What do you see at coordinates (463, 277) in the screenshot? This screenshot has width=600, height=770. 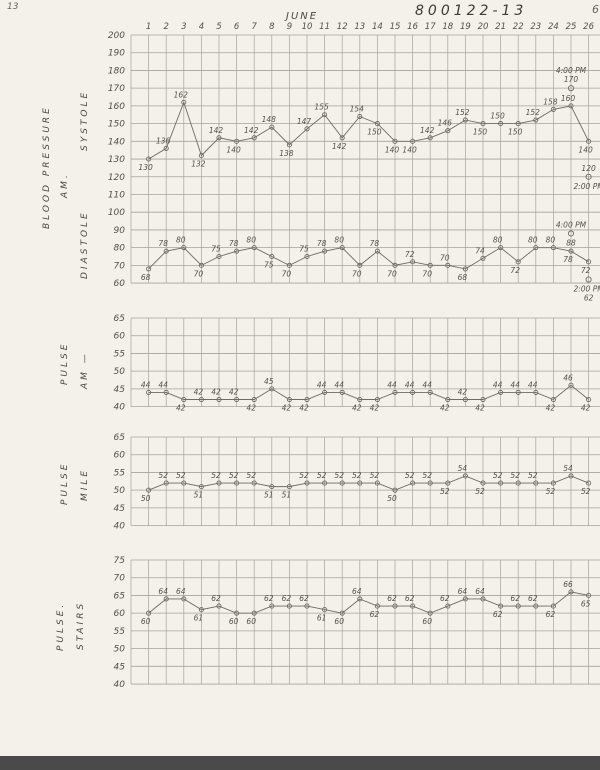 I see `svg-text: 68` at bounding box center [463, 277].